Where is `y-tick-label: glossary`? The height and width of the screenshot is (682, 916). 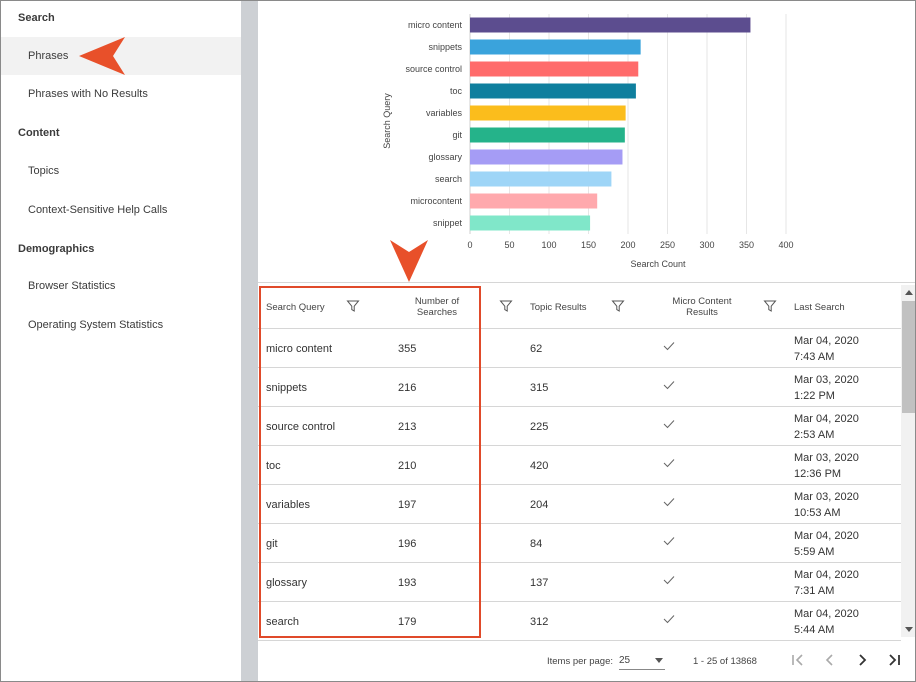
y-tick-label: glossary is located at coordinates (445, 157).